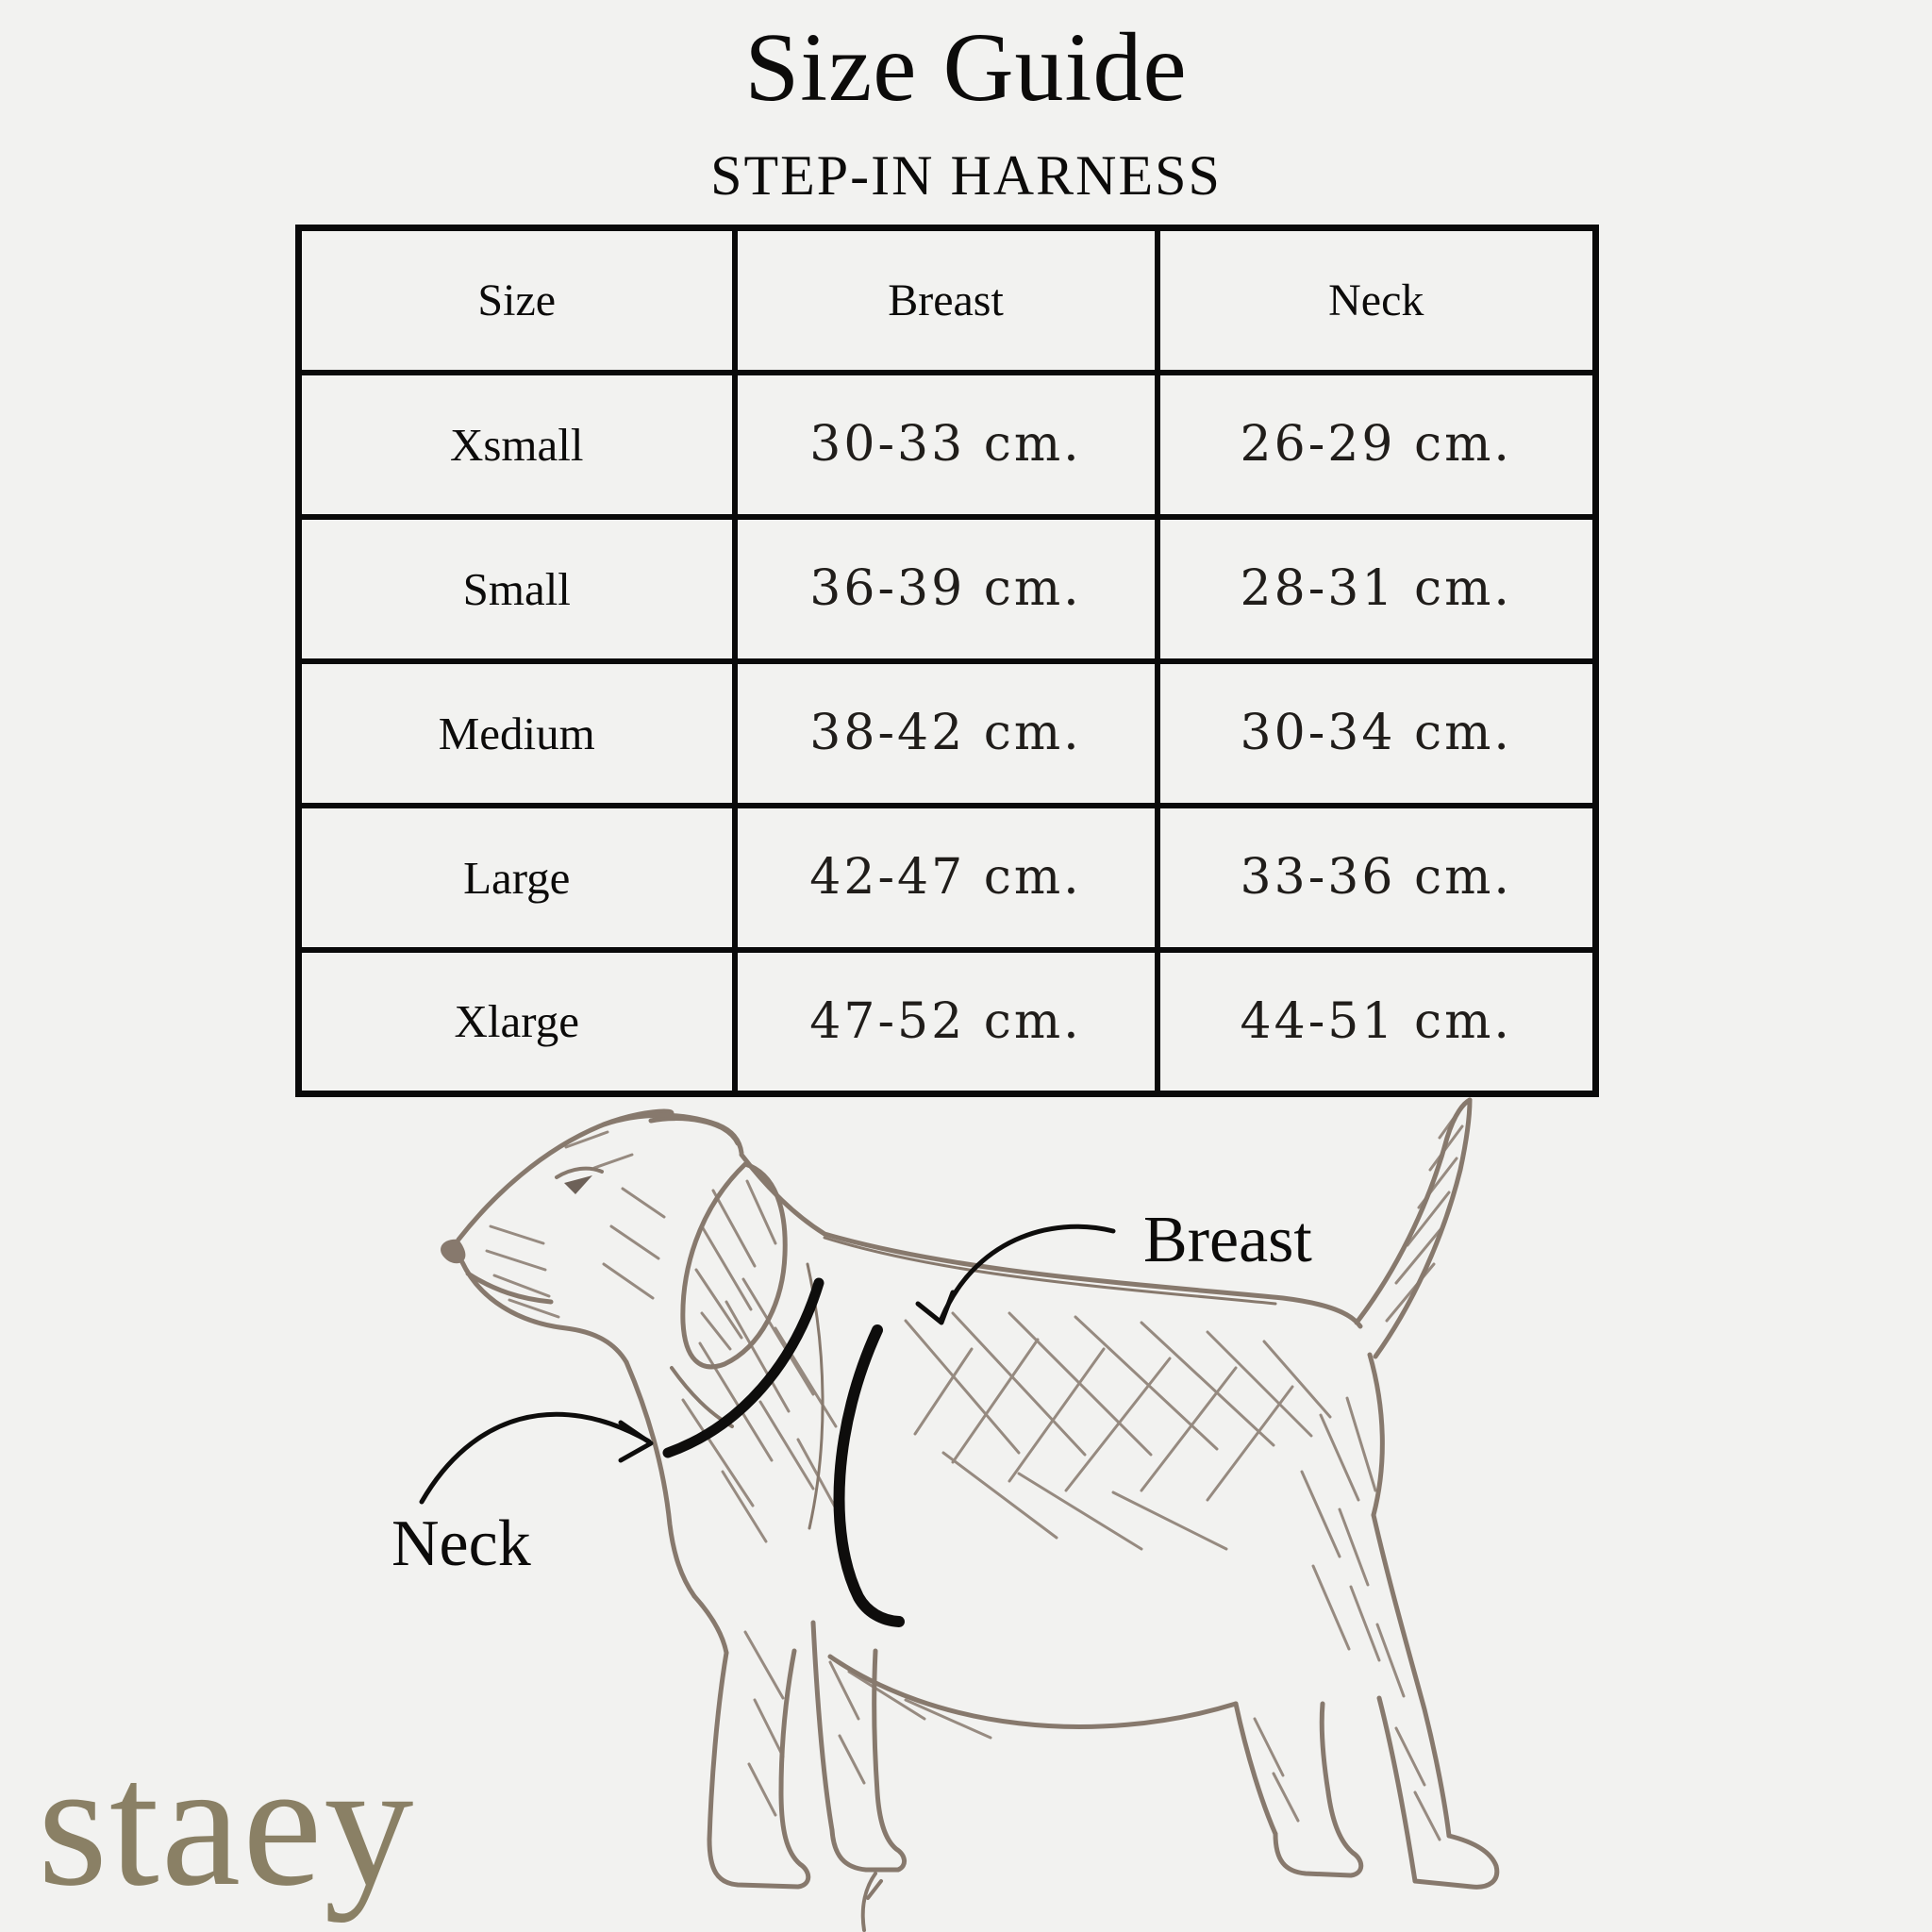  I want to click on neck-annotation-label: Neck, so click(461, 1544).